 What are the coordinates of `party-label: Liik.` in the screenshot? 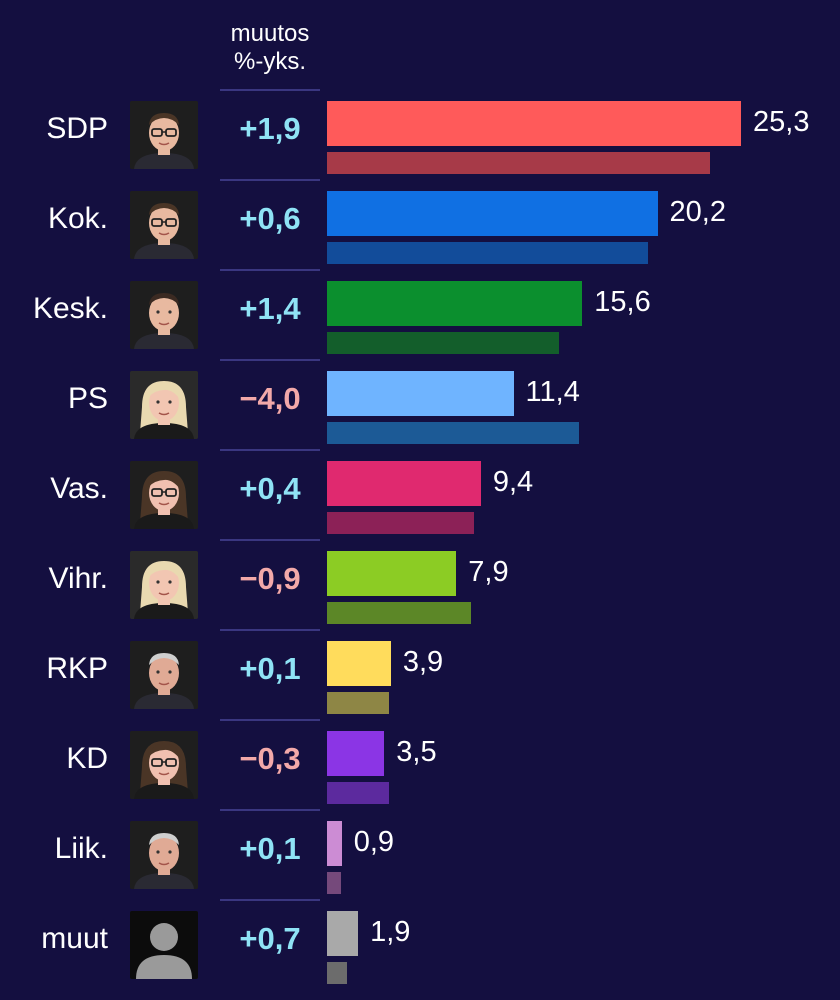 It's located at (81, 848).